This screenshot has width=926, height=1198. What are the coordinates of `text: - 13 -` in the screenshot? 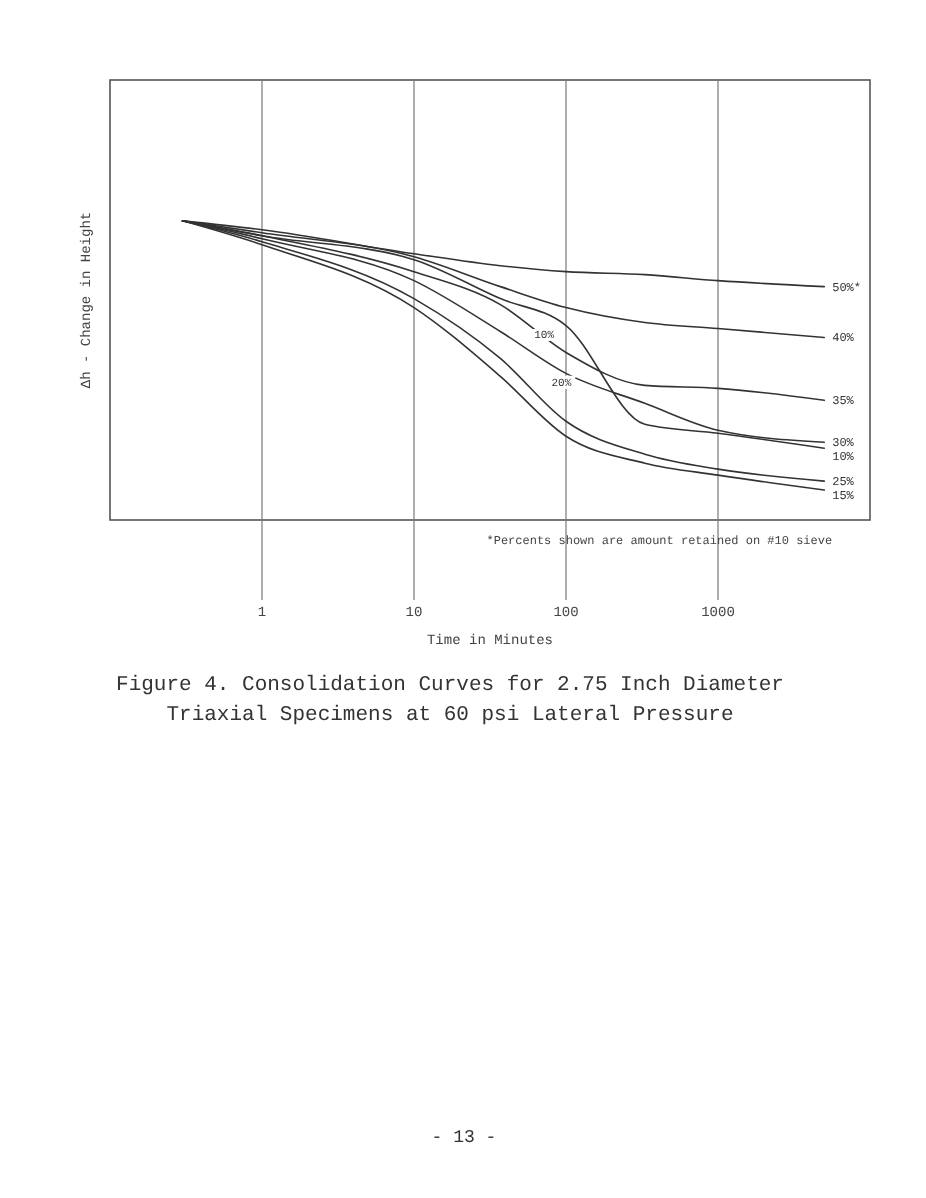 It's located at (464, 1138).